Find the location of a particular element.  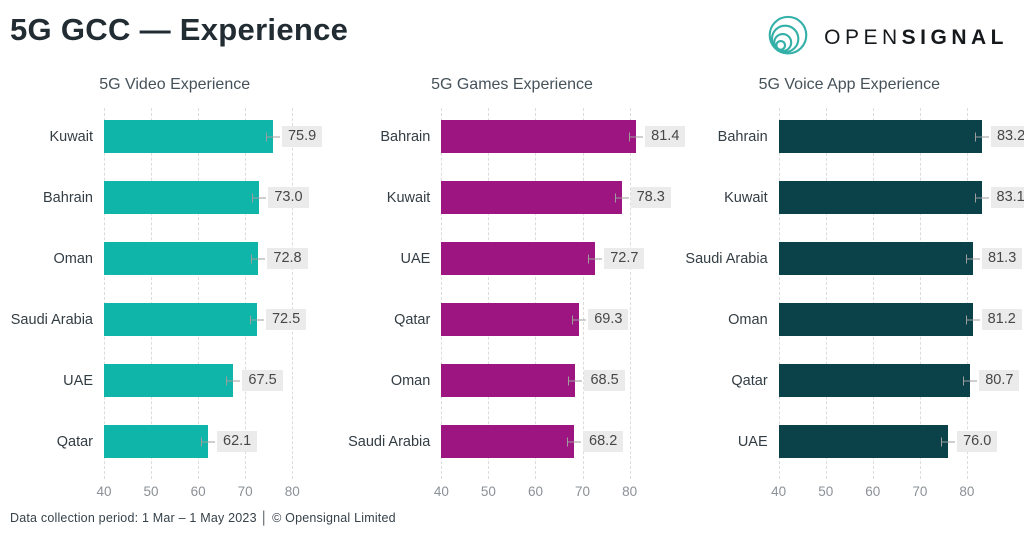

value-label: 78.3 is located at coordinates (650, 197).